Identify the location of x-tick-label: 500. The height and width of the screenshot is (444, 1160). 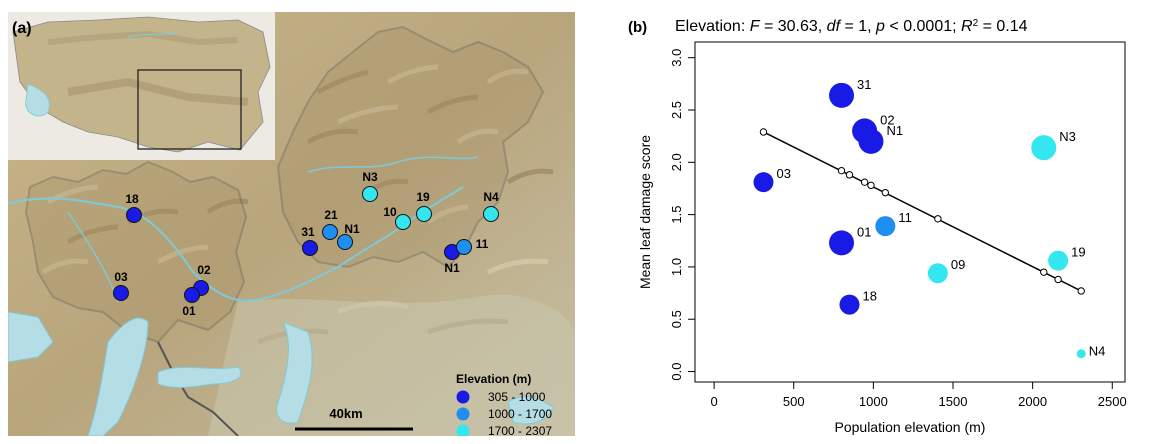
(794, 401).